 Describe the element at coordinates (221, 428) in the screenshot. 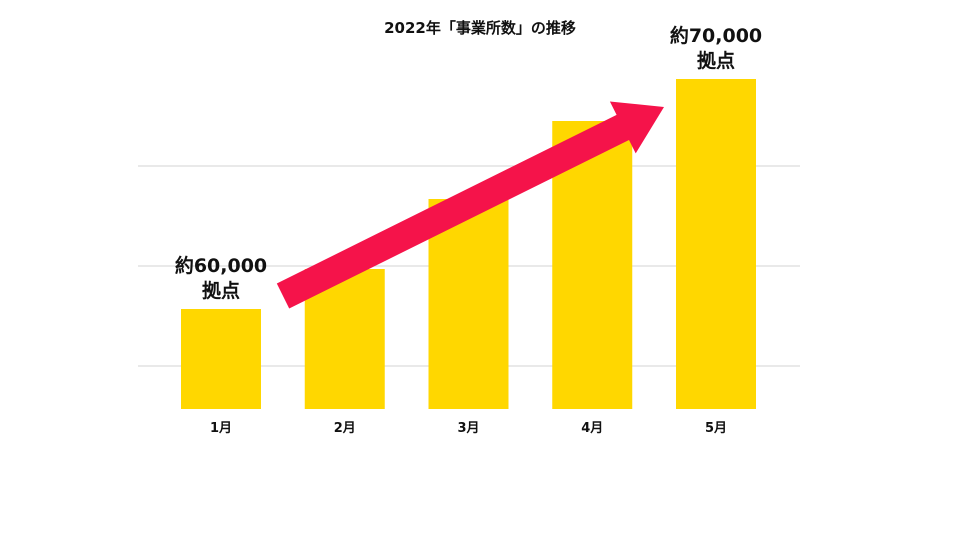

I see `x-tick-label: 1月` at that location.